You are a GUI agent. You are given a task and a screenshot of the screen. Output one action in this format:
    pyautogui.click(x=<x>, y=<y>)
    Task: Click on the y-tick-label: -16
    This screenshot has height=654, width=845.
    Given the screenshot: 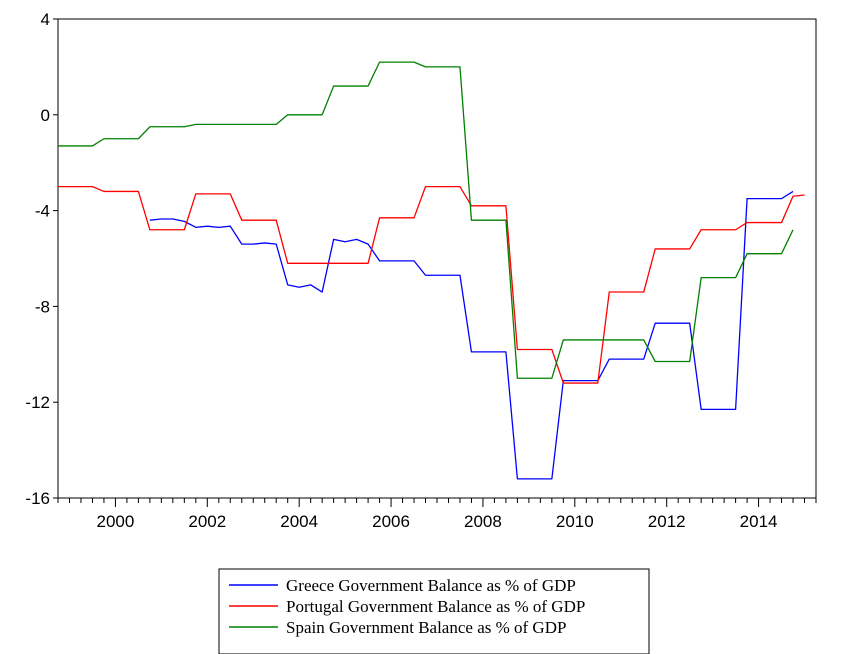 What is the action you would take?
    pyautogui.click(x=37, y=498)
    